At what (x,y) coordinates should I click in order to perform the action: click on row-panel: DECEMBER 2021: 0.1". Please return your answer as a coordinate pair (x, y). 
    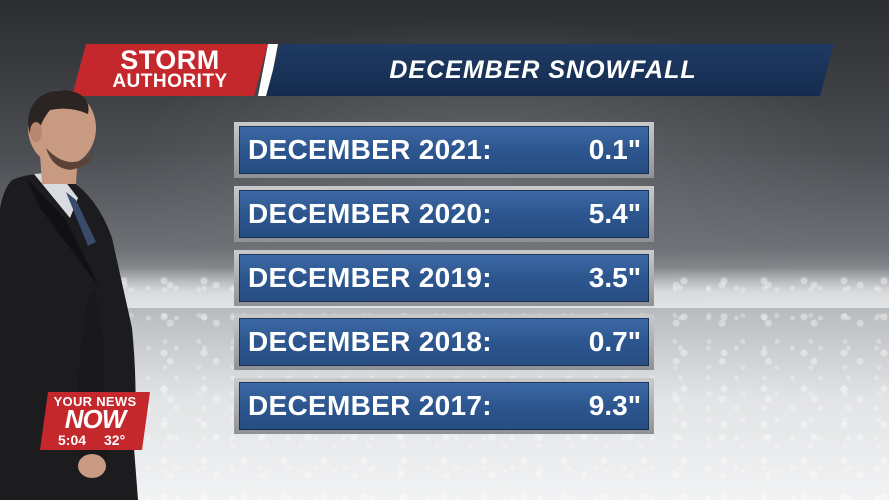
    Looking at the image, I should click on (444, 150).